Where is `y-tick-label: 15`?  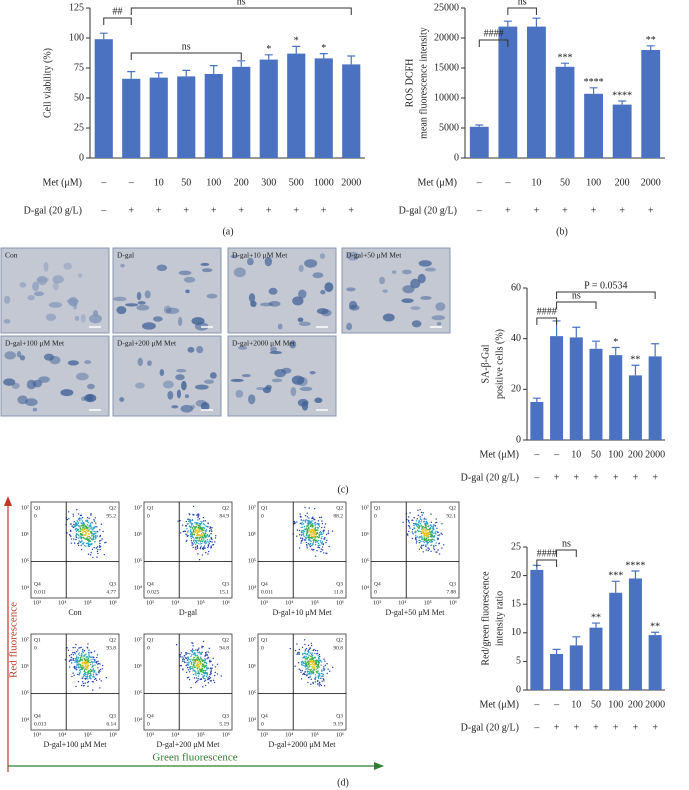
y-tick-label: 15 is located at coordinates (516, 603).